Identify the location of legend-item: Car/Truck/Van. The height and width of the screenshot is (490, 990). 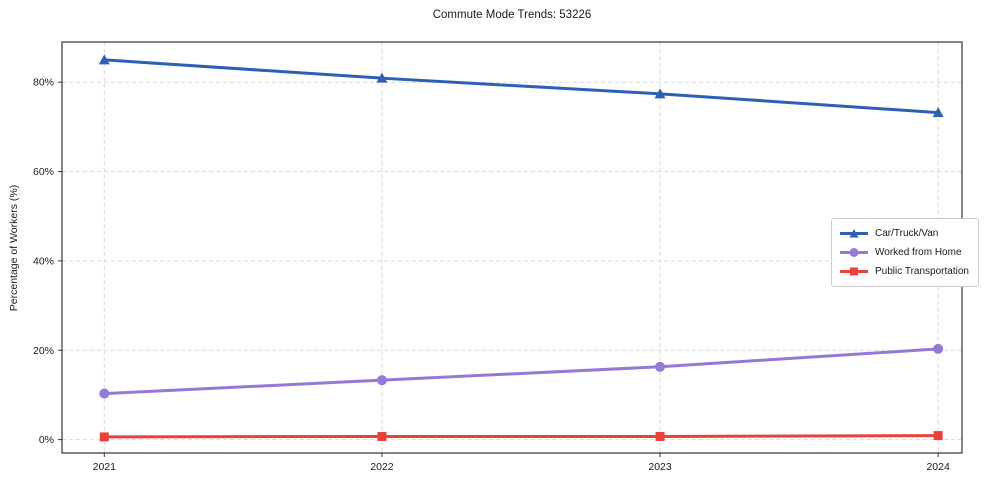
(904, 233).